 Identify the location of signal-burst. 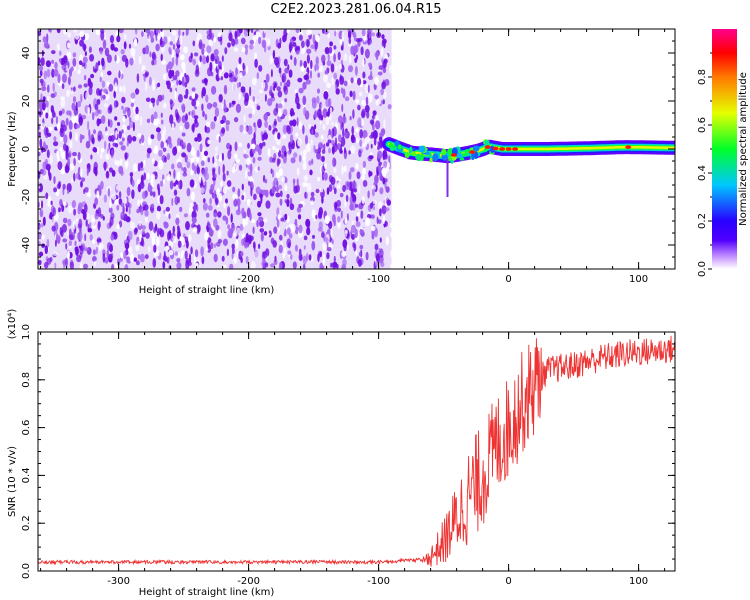
(487, 142).